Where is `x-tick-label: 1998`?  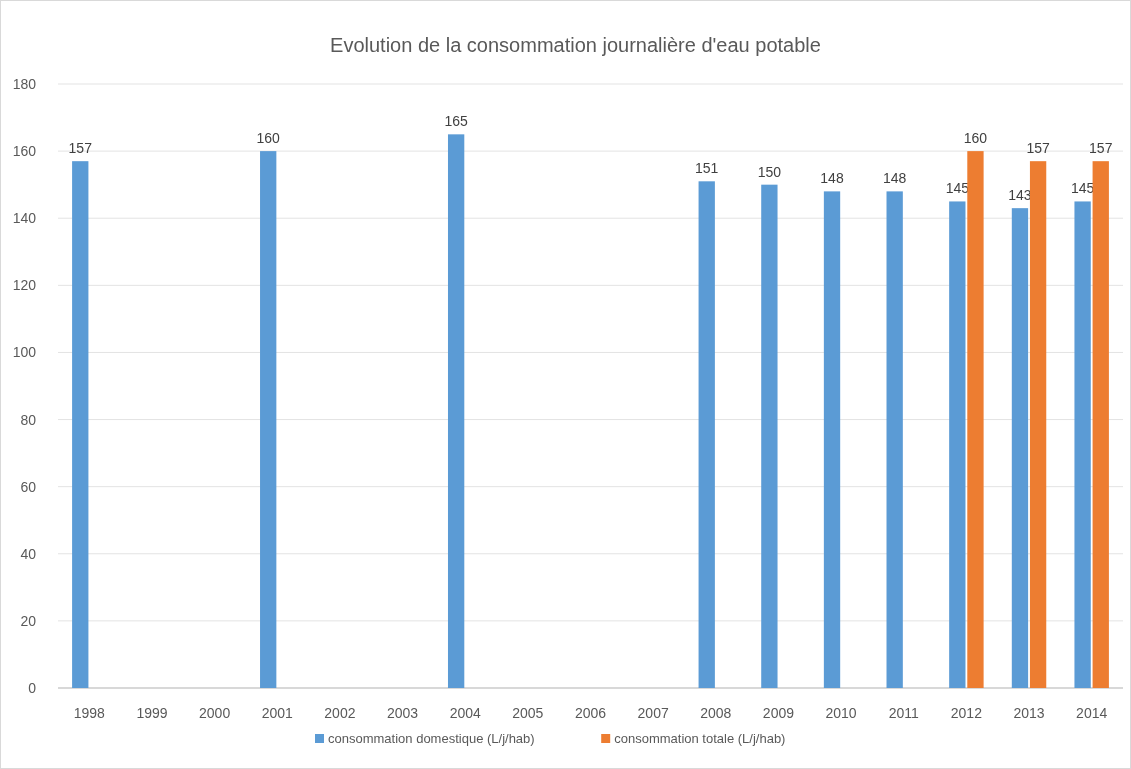
x-tick-label: 1998 is located at coordinates (89, 713).